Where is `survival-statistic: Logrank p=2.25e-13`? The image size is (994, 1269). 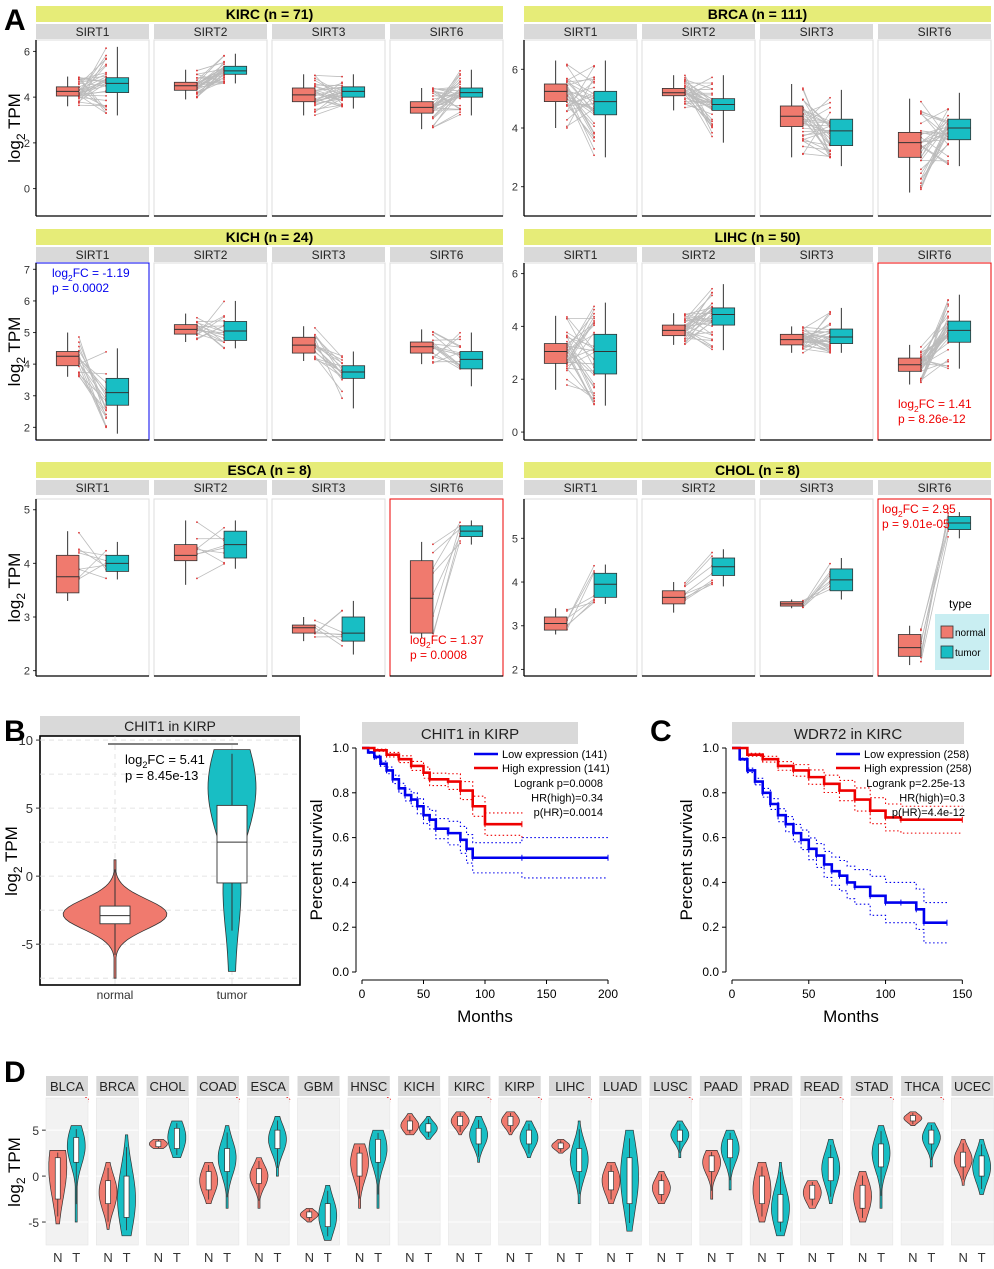 survival-statistic: Logrank p=2.25e-13 is located at coordinates (915, 784).